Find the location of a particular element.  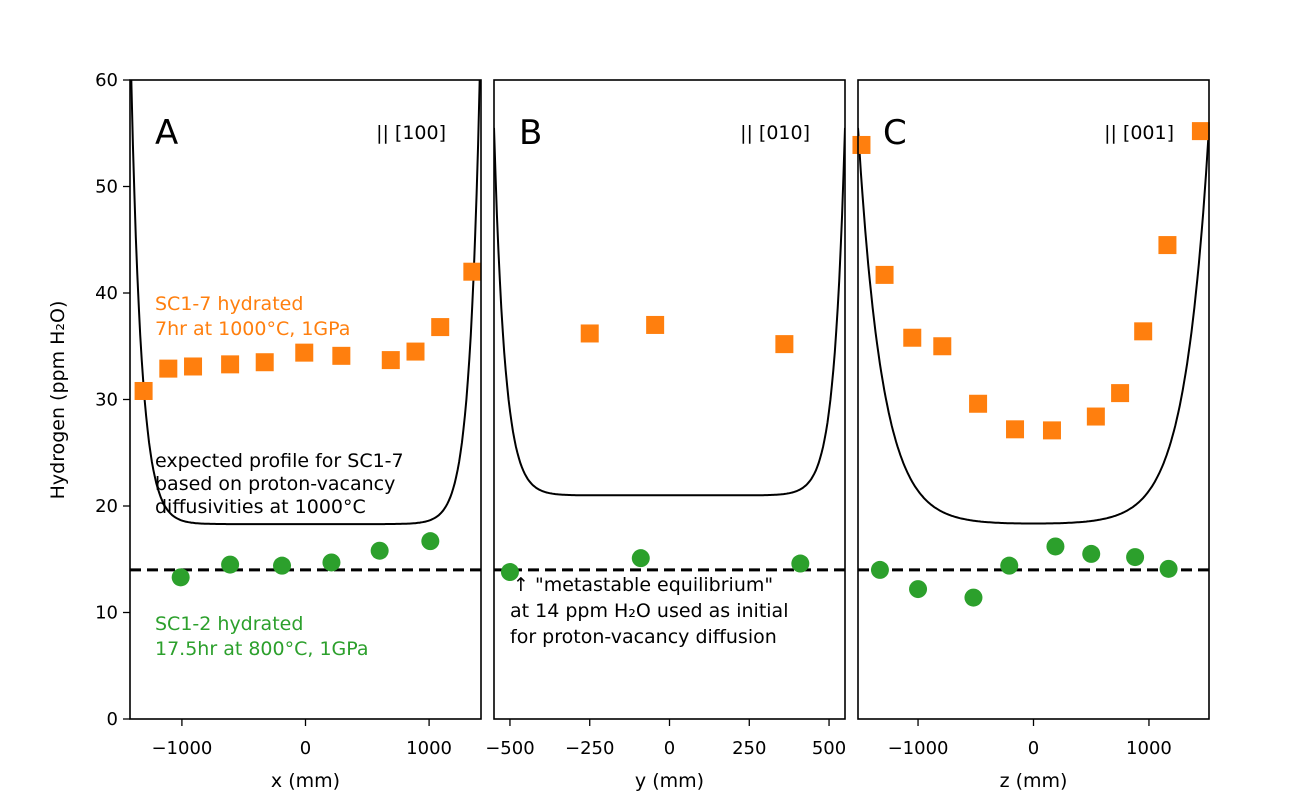

x-tick-label: −250 is located at coordinates (589, 748).